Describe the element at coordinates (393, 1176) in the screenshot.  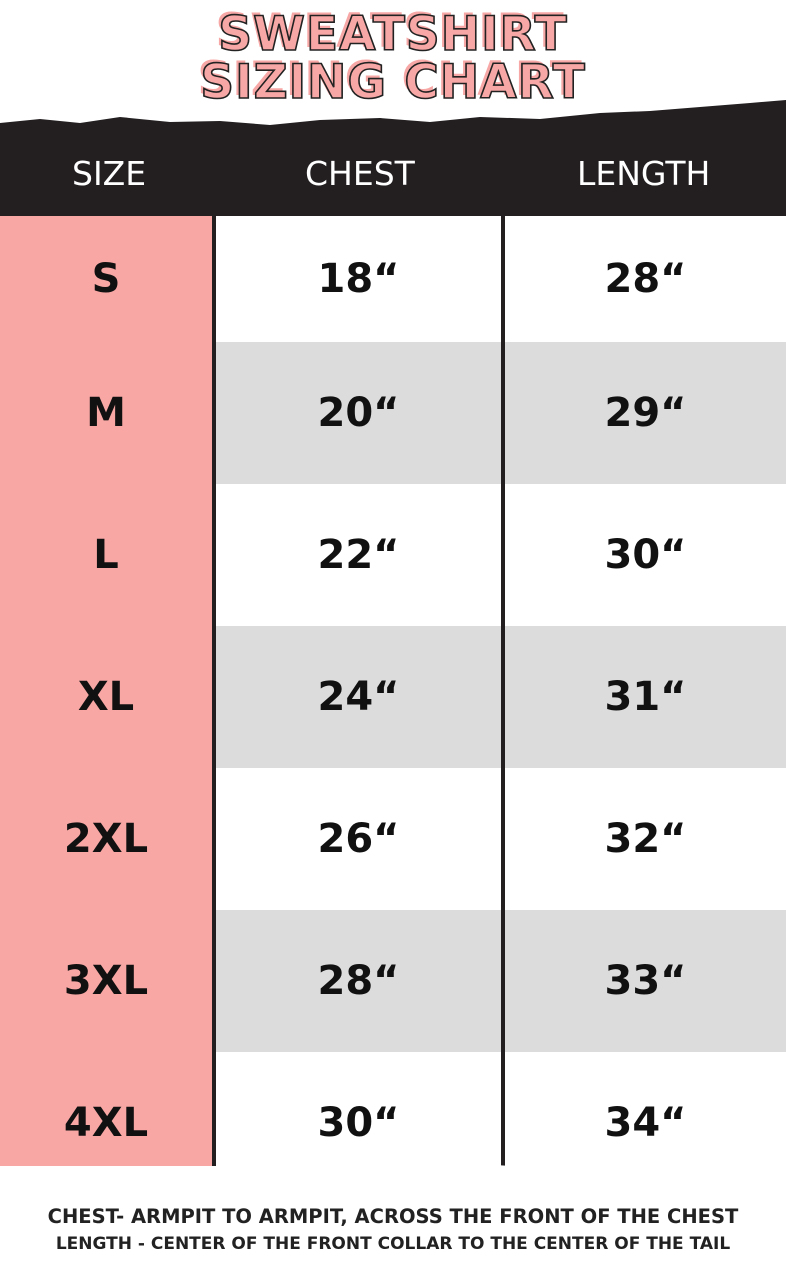
I see `torn-paper-edge-bottom` at that location.